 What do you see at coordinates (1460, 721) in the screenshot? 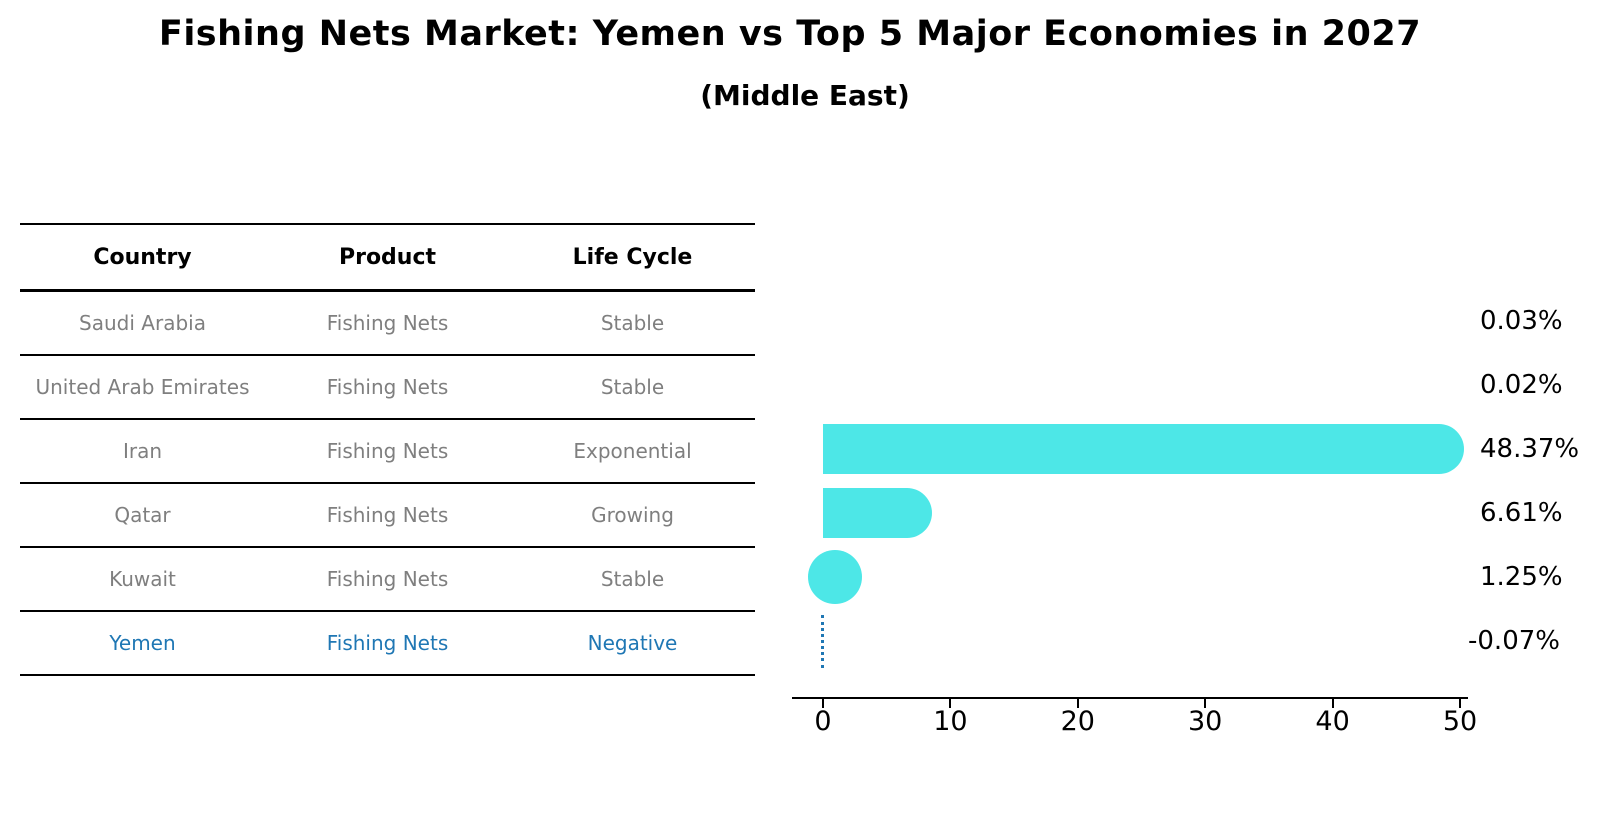
I see `x-axis-tick-label: 50` at bounding box center [1460, 721].